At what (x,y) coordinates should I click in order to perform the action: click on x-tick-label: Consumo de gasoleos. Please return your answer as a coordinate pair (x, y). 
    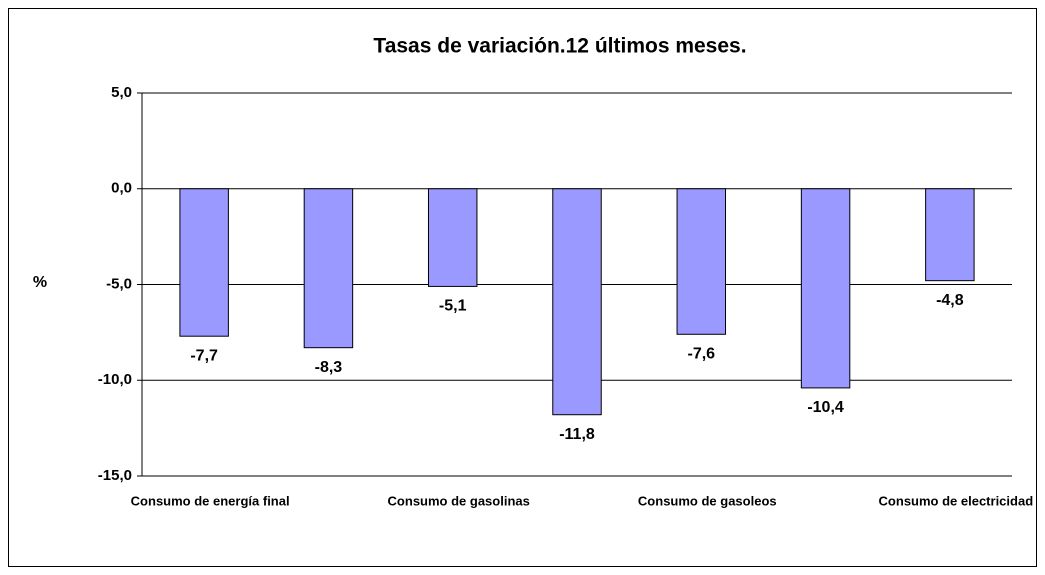
    Looking at the image, I should click on (707, 500).